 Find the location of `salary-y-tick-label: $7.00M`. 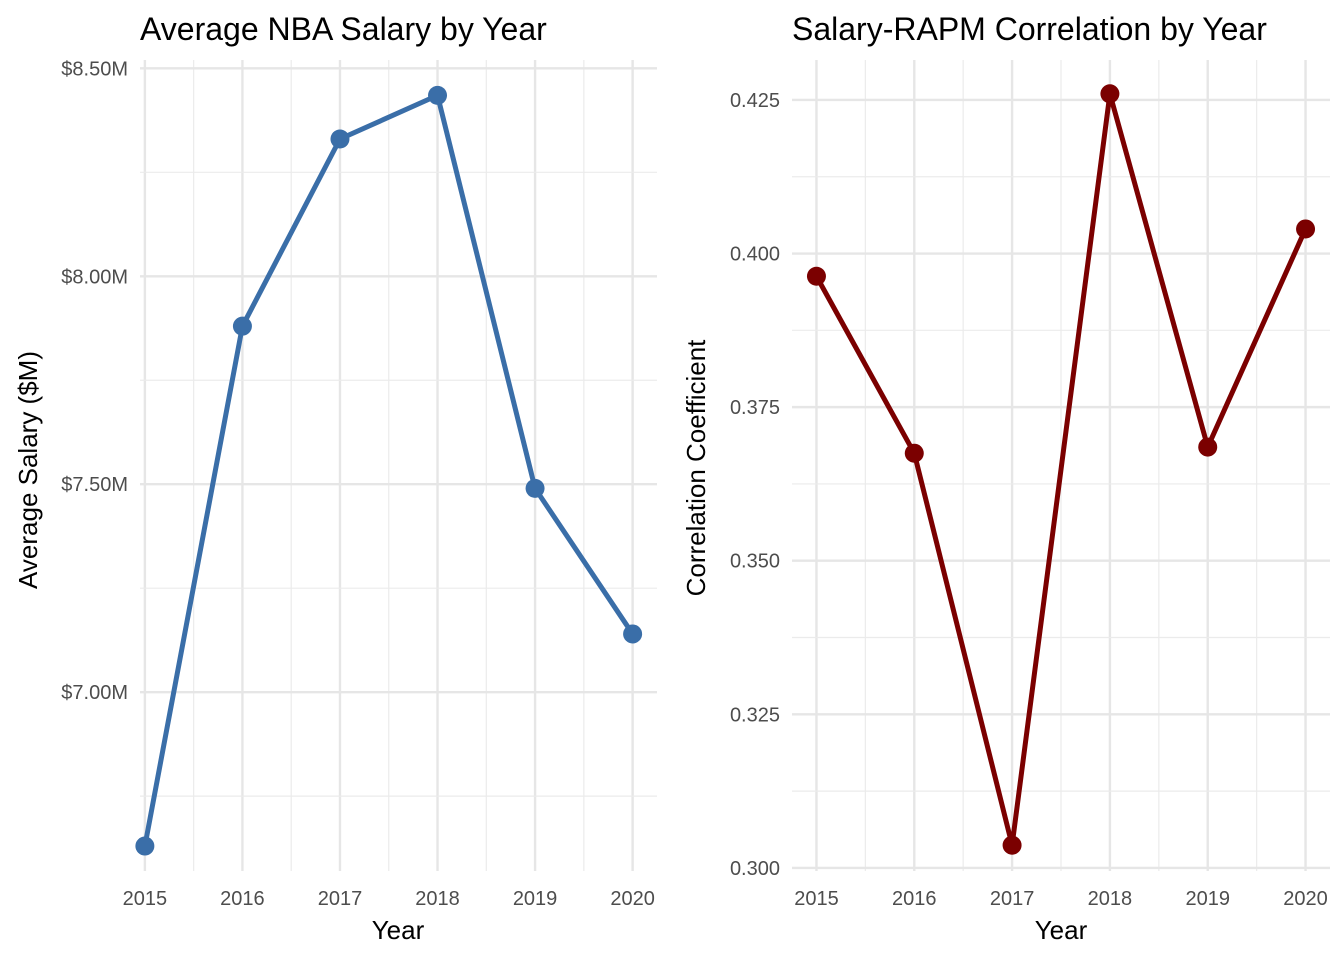

salary-y-tick-label: $7.00M is located at coordinates (94, 693).